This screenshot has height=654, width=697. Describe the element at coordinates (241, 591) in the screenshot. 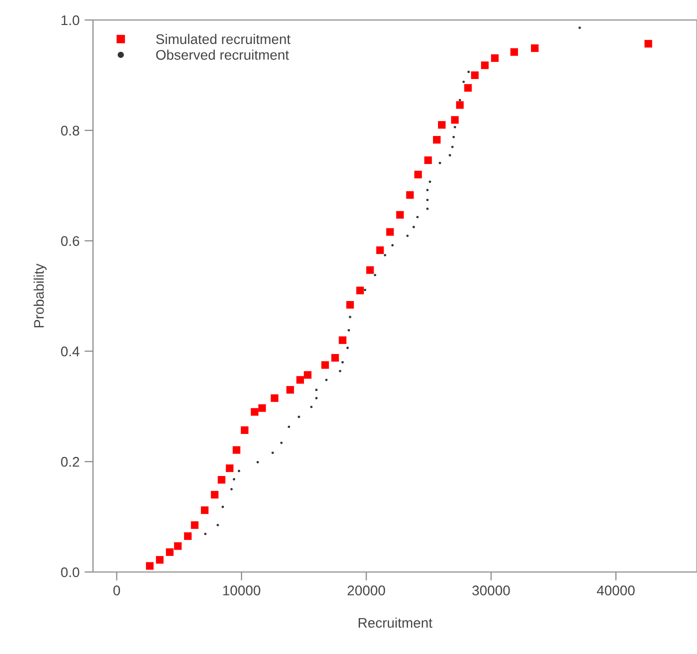

I see `x-tick-label: 10000` at that location.